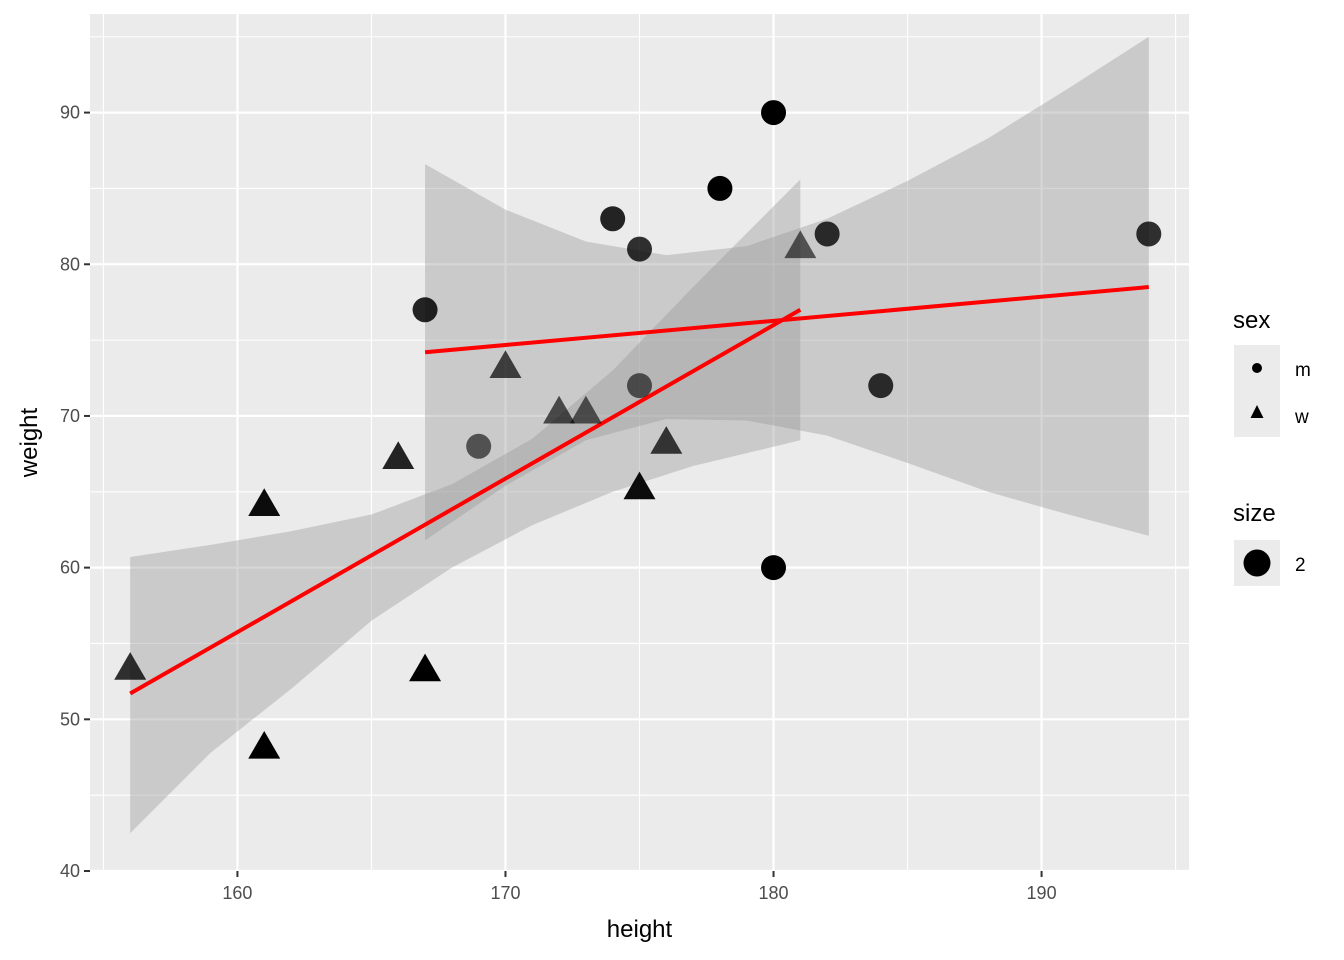  What do you see at coordinates (1301, 417) in the screenshot?
I see `legend-label-w: w` at bounding box center [1301, 417].